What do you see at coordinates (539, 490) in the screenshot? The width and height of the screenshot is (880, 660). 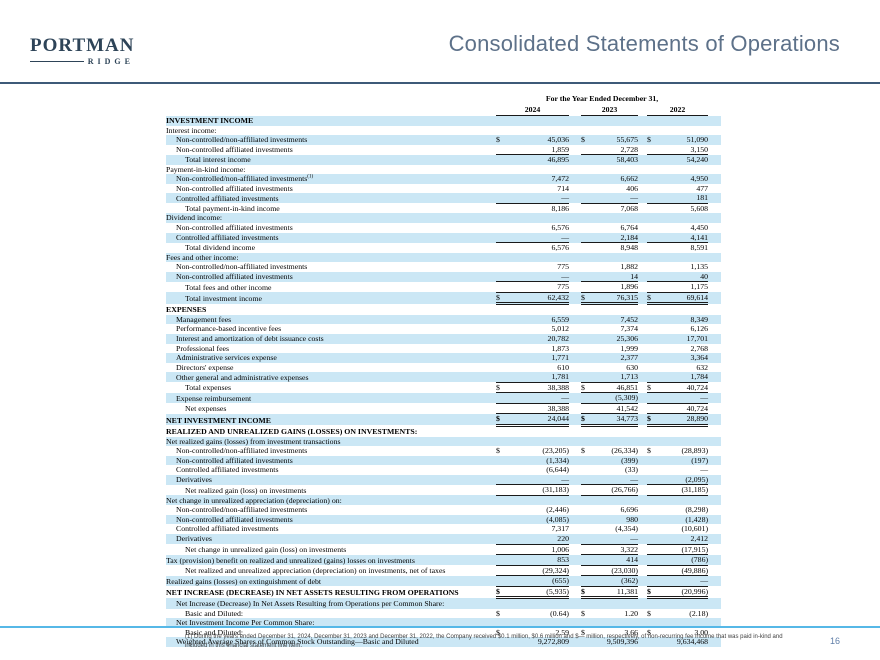 I see `value-cell: (31,183)` at bounding box center [539, 490].